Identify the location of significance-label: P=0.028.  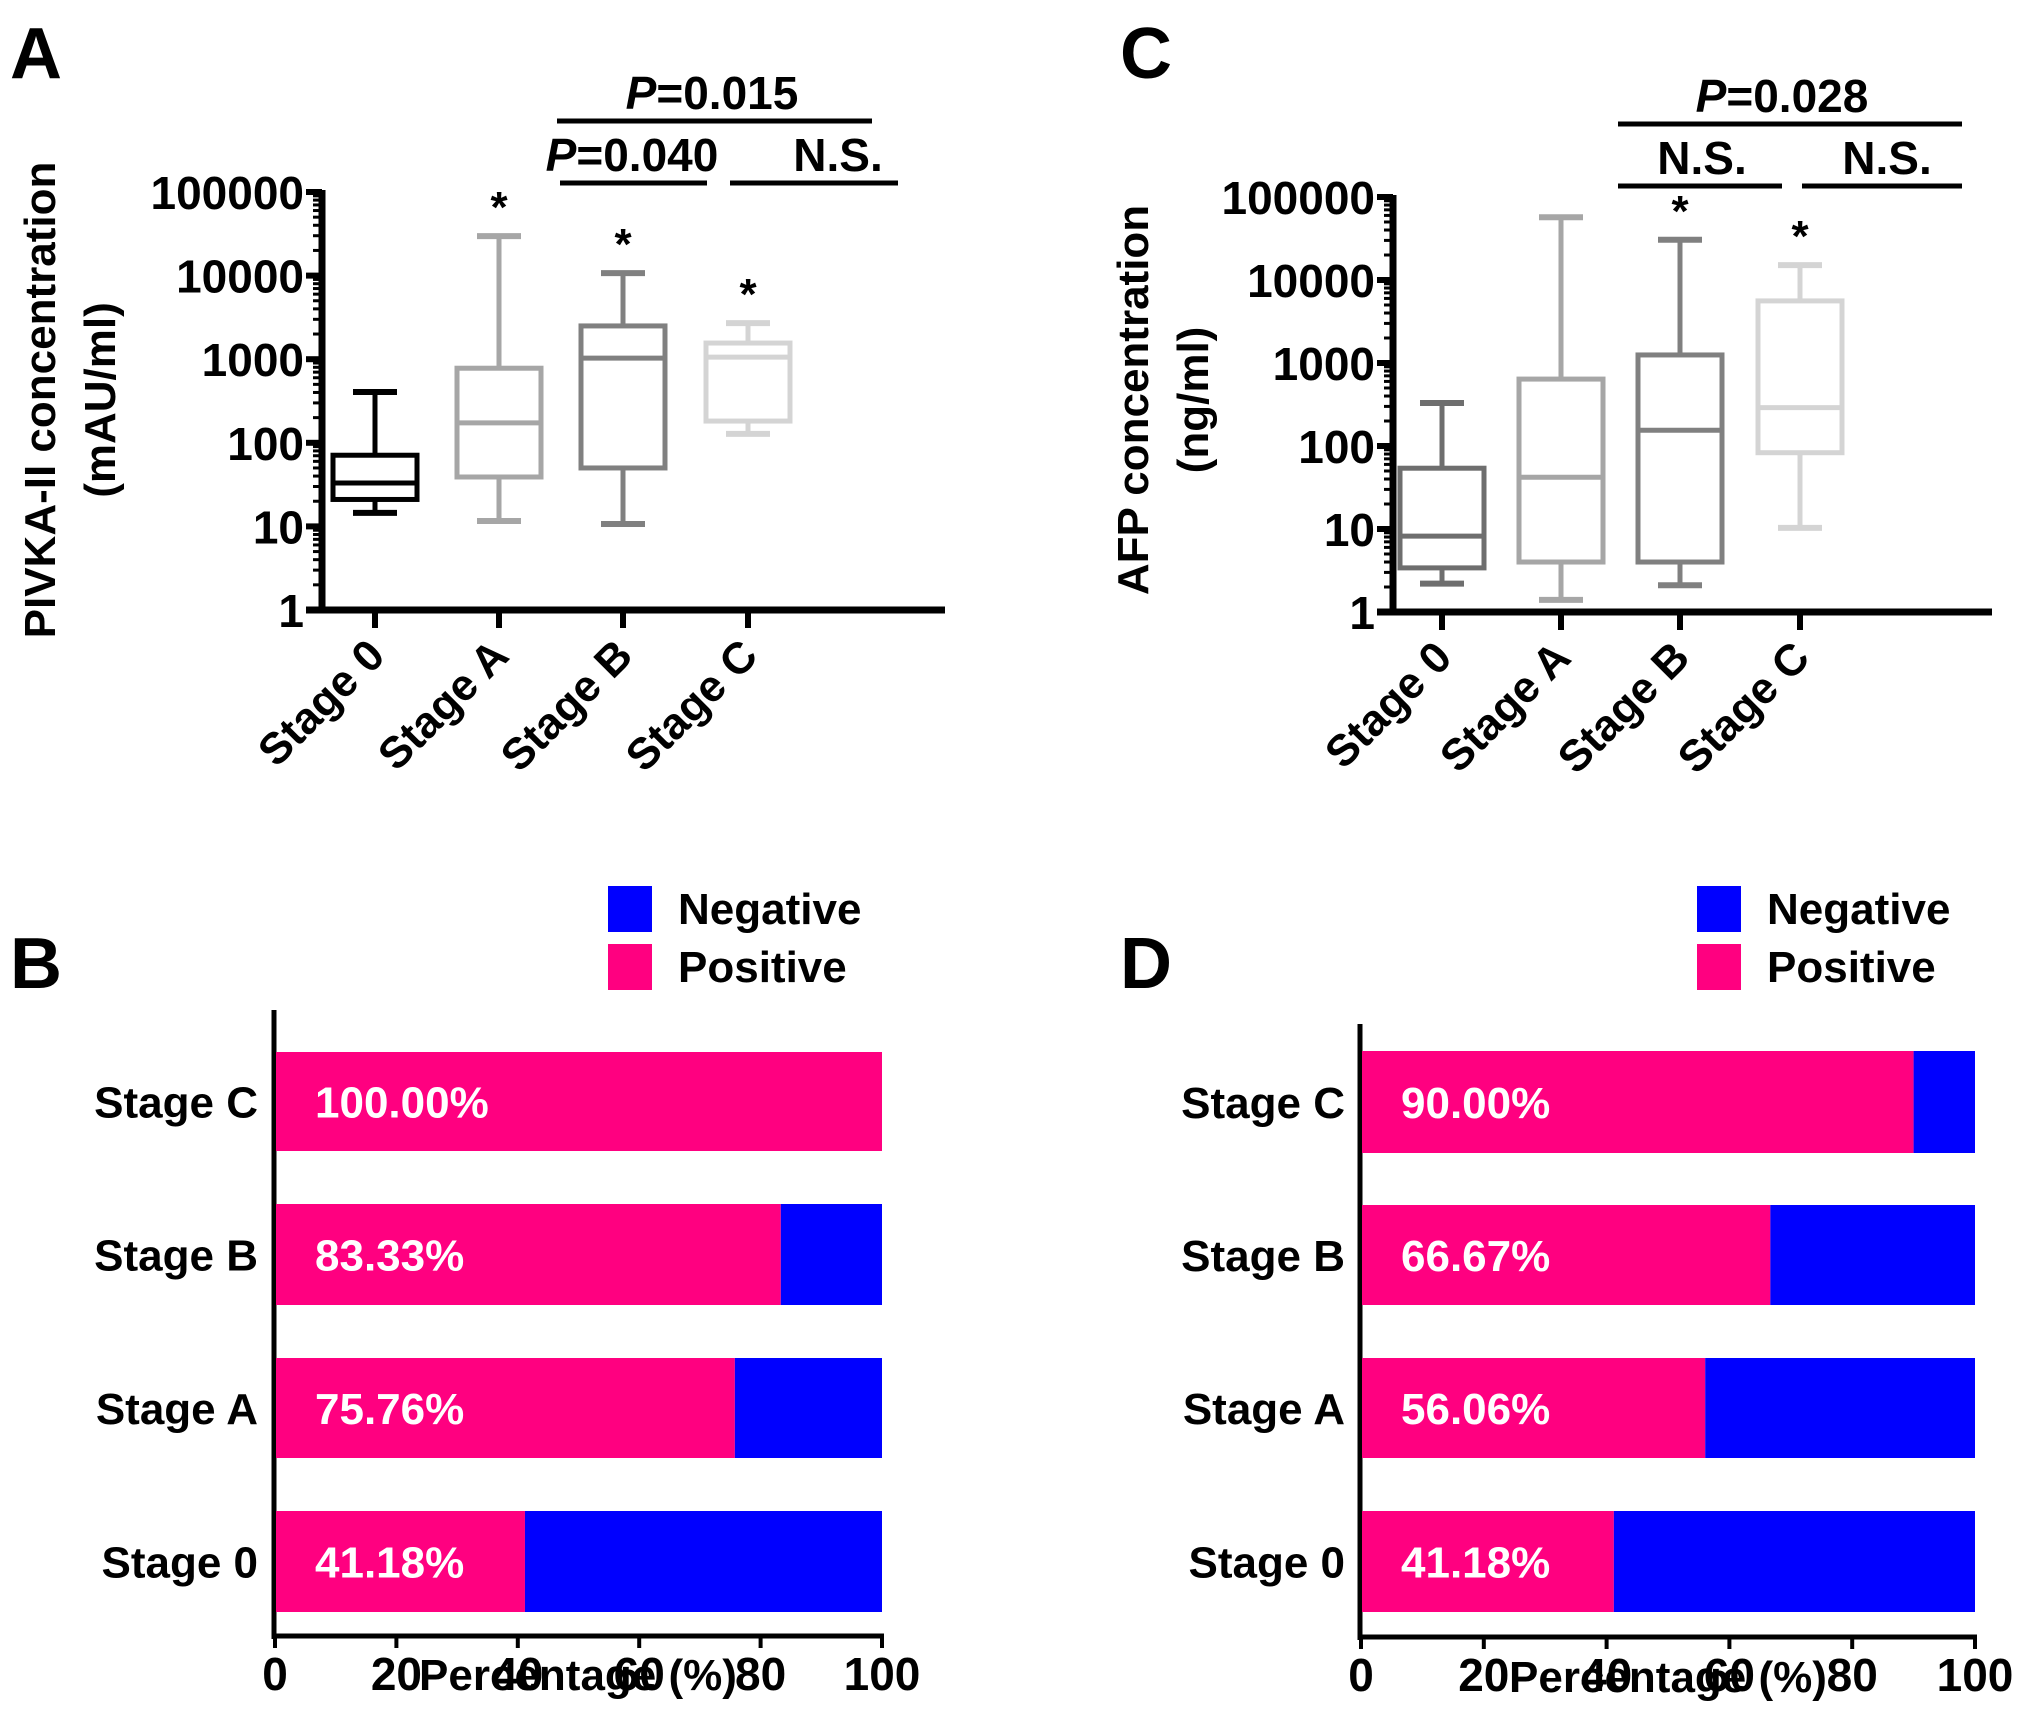
(1782, 96).